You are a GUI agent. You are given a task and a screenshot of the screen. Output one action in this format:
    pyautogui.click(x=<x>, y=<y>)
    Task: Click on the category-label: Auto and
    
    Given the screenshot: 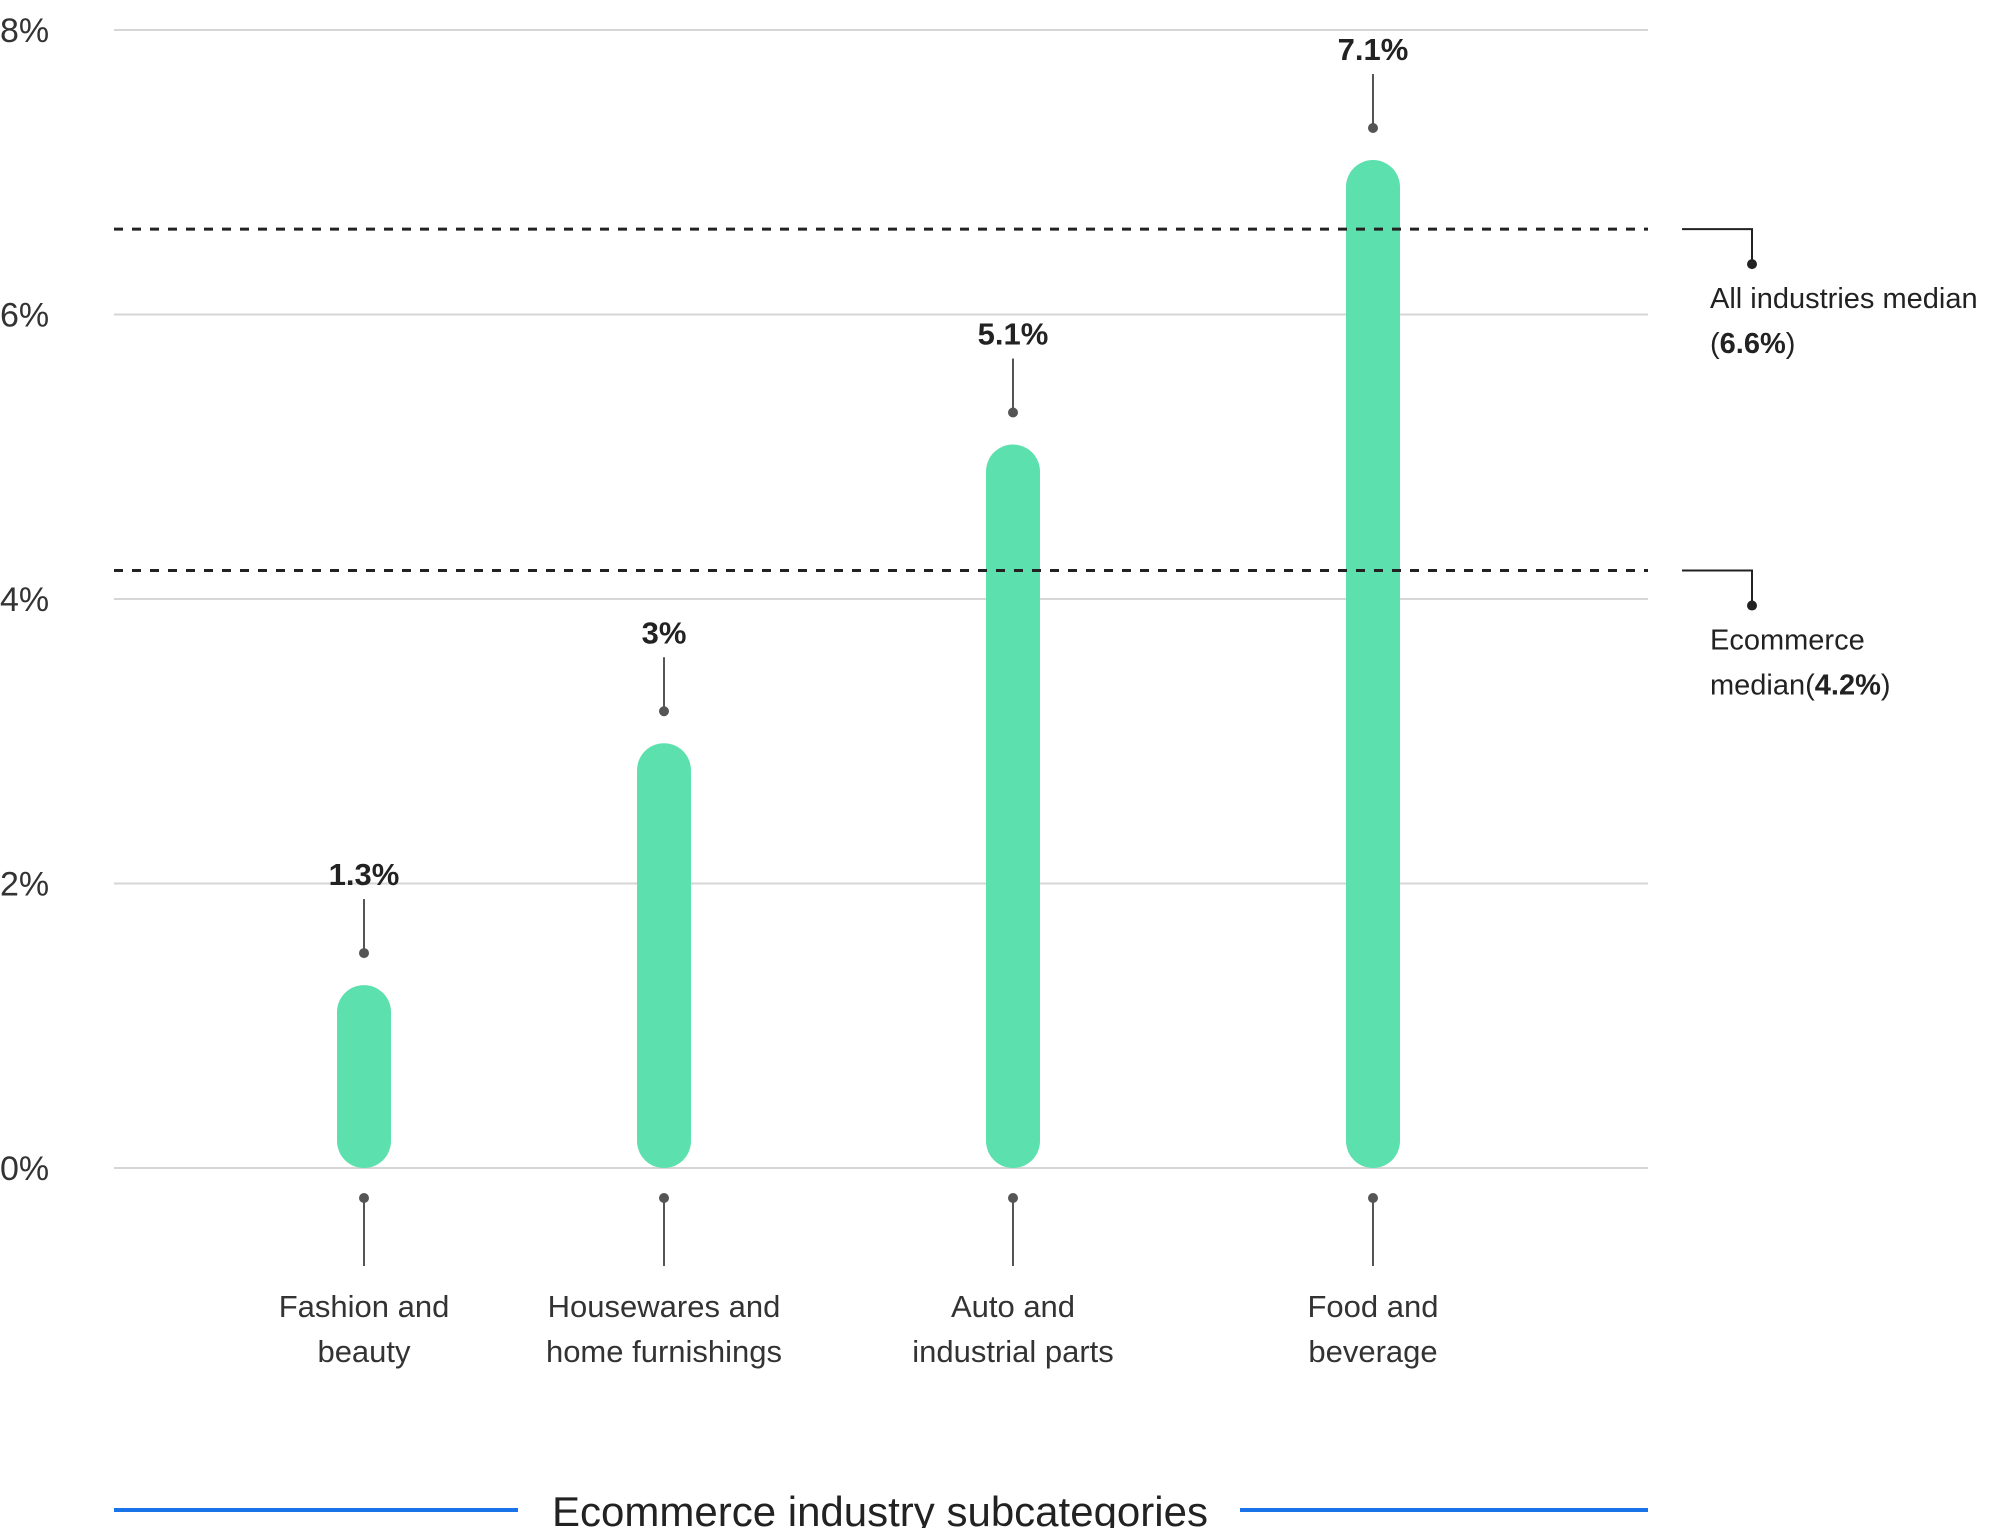 What is the action you would take?
    pyautogui.click(x=1013, y=1306)
    